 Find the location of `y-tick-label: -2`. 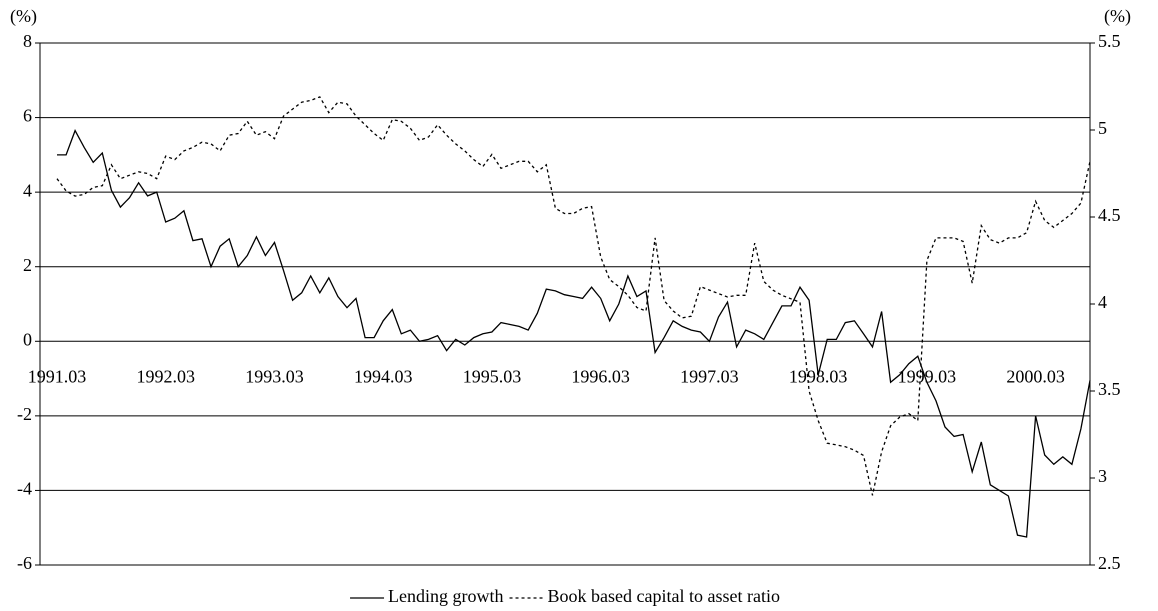

y-tick-label: -2 is located at coordinates (24, 414).